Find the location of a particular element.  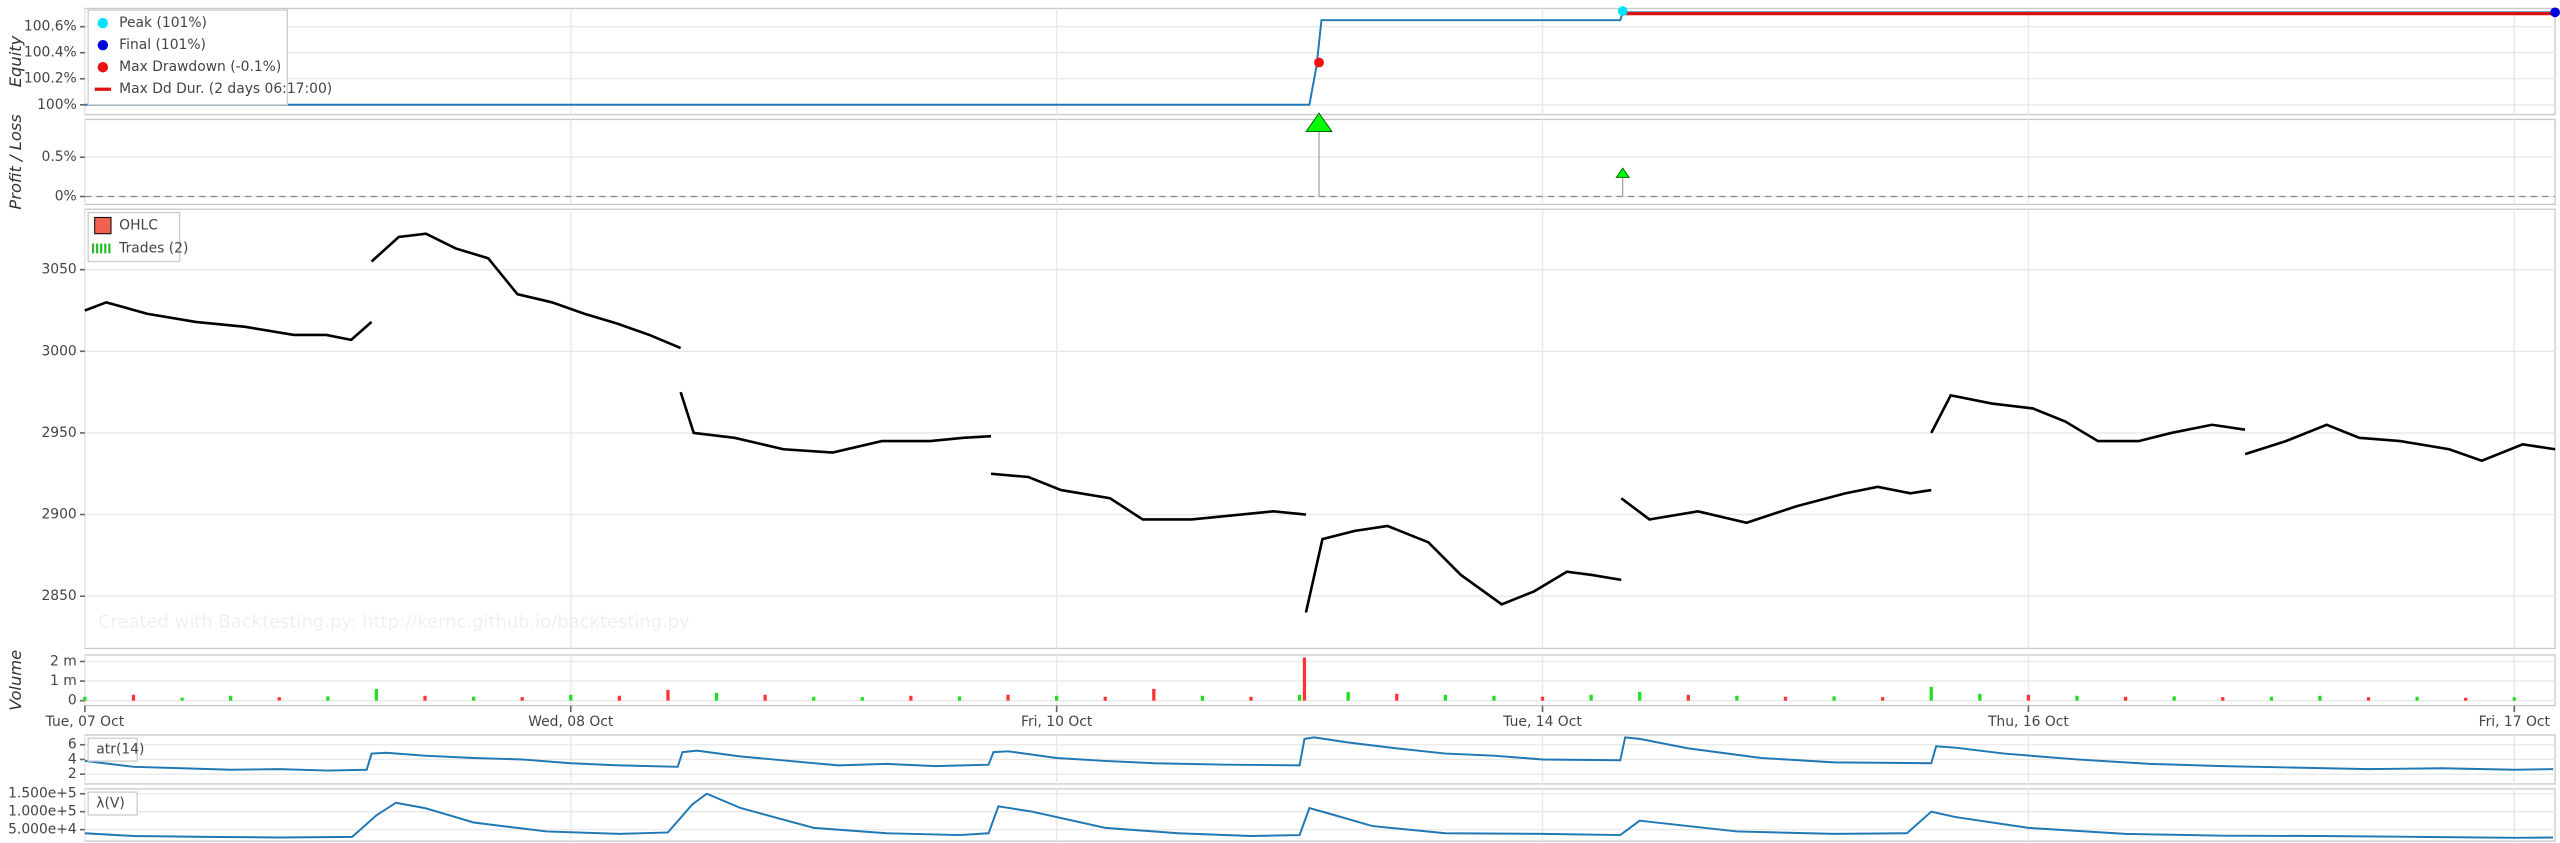

indicator-label: λ(V) is located at coordinates (110, 804).